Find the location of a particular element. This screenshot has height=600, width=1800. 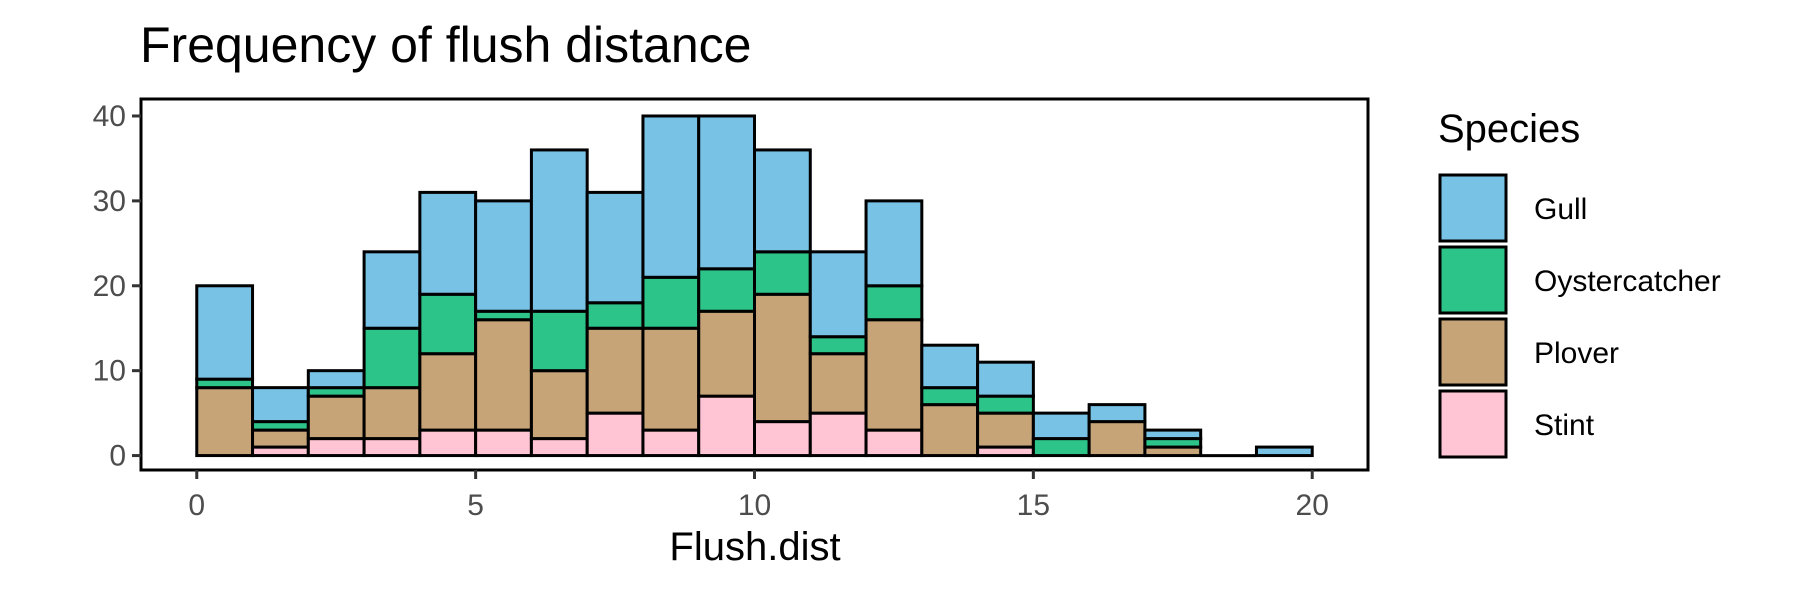

legend-key-stint is located at coordinates (1473, 424).